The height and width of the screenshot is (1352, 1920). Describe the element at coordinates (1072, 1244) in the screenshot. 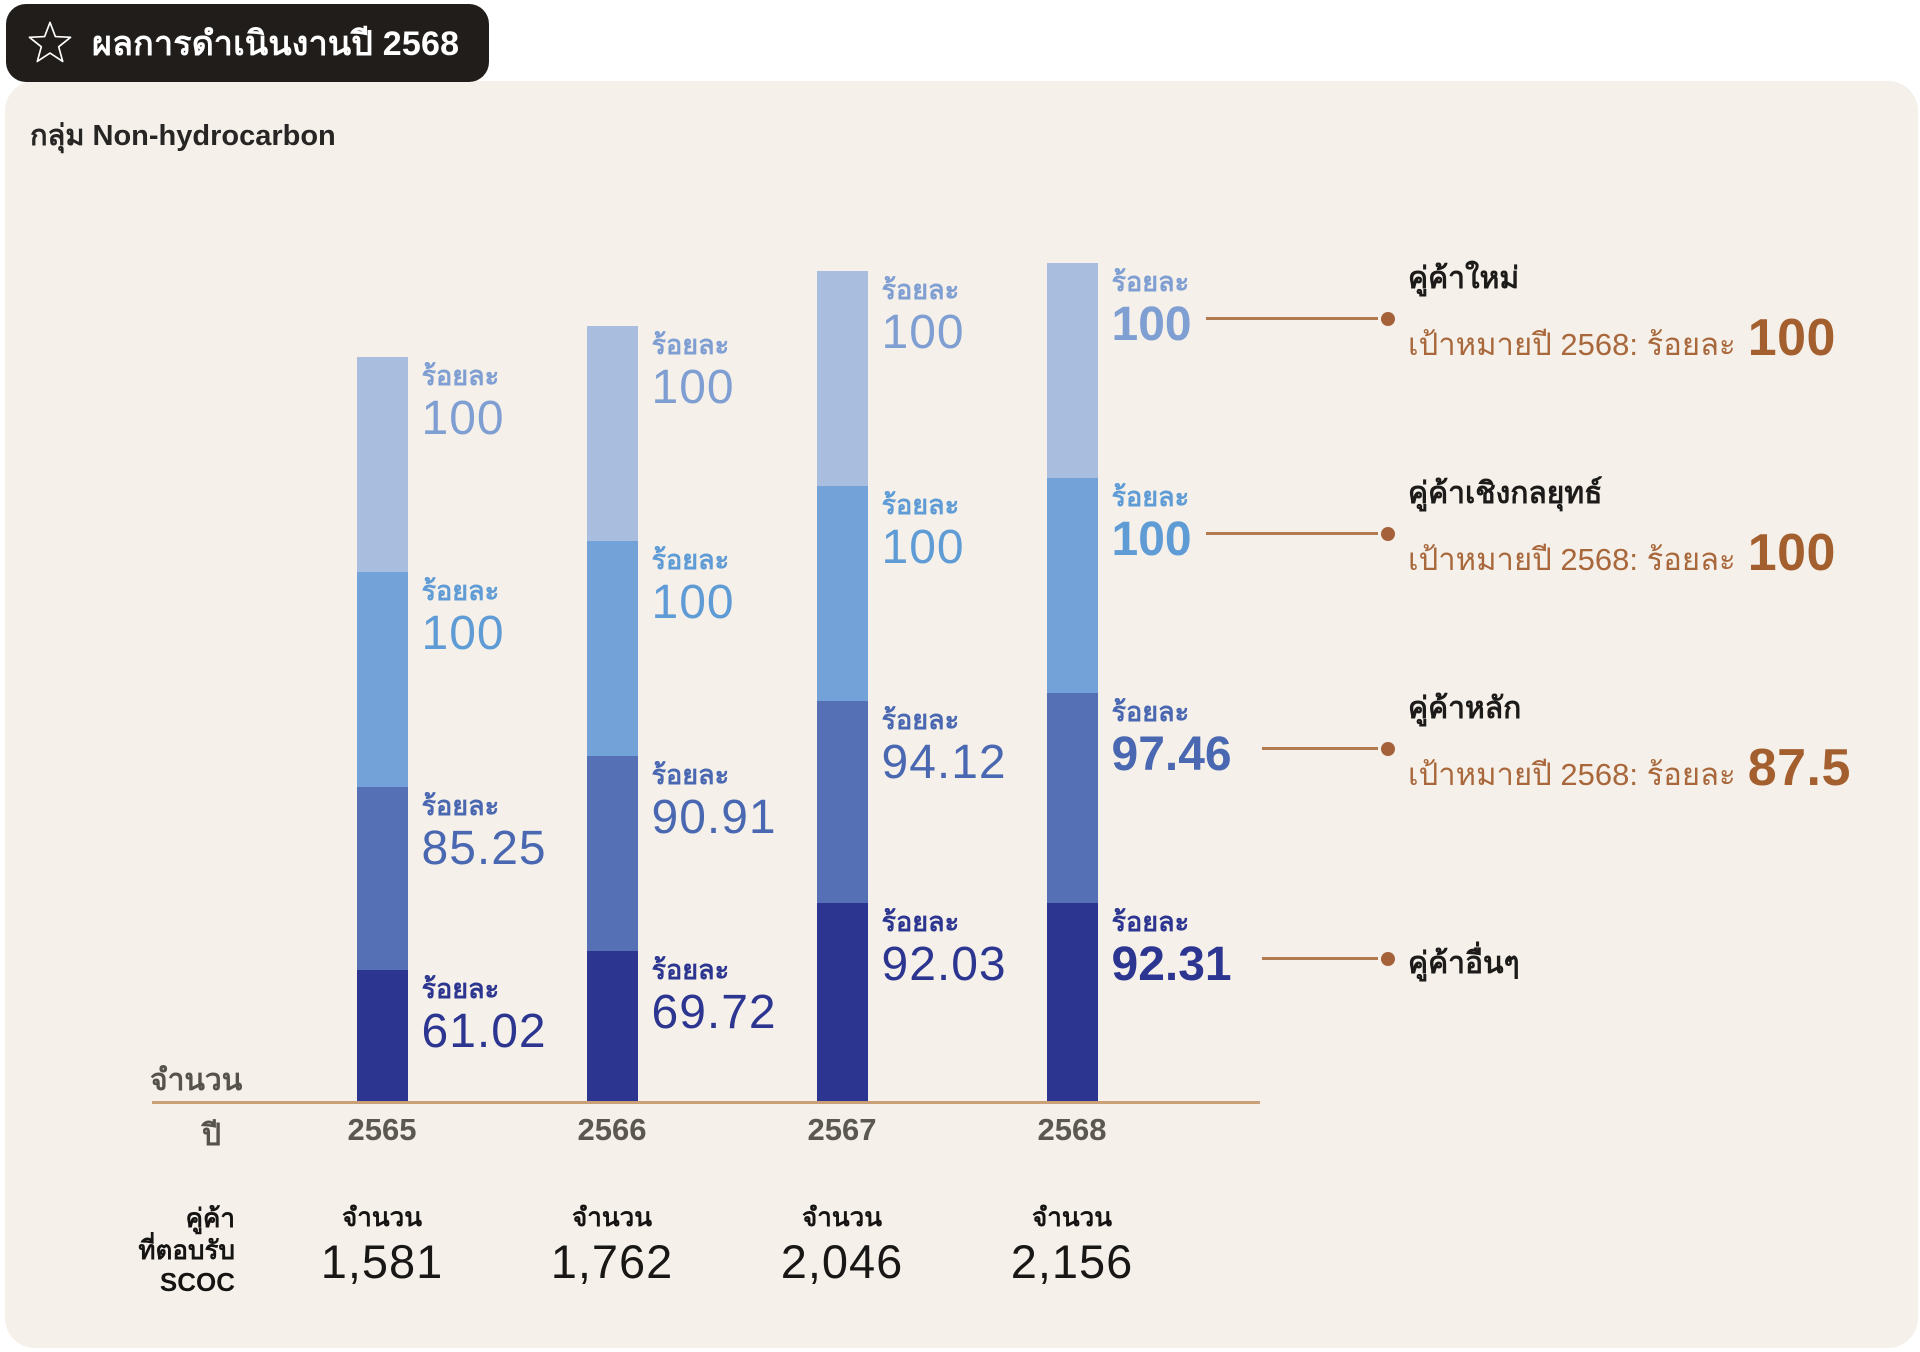

I see `footer-count-column: จำนวน 2,156` at that location.